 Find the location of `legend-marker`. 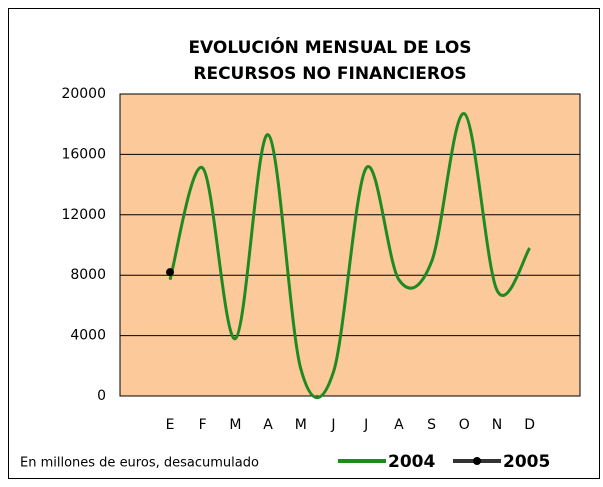

legend-marker is located at coordinates (477, 461).